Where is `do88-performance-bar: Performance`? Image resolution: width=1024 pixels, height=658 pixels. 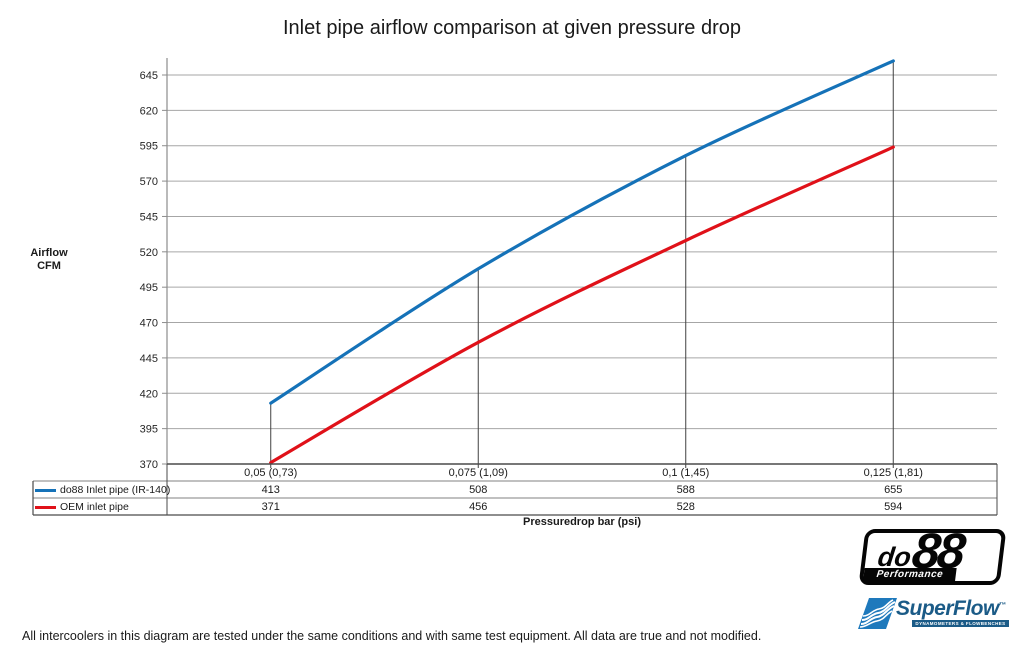 do88-performance-bar: Performance is located at coordinates (910, 574).